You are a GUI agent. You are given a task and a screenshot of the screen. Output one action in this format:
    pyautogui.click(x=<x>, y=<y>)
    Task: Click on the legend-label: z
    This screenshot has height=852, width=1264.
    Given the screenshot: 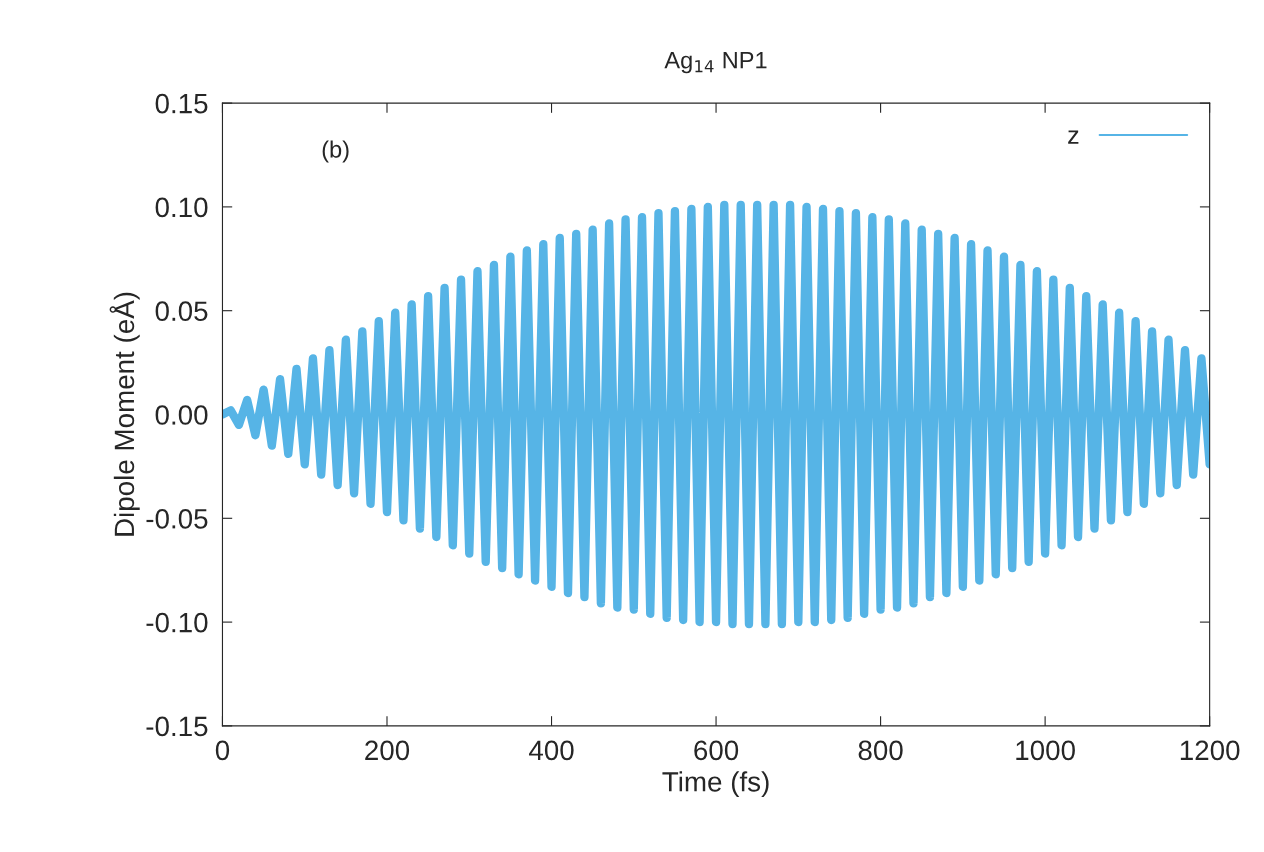 What is the action you would take?
    pyautogui.click(x=1073, y=137)
    